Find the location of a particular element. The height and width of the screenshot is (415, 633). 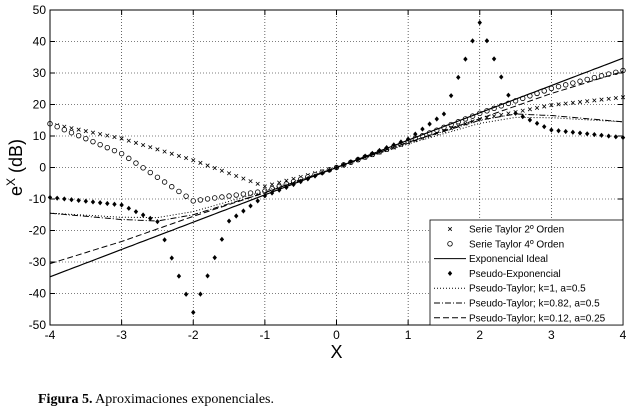

x-tick-label: 4 is located at coordinates (623, 335).